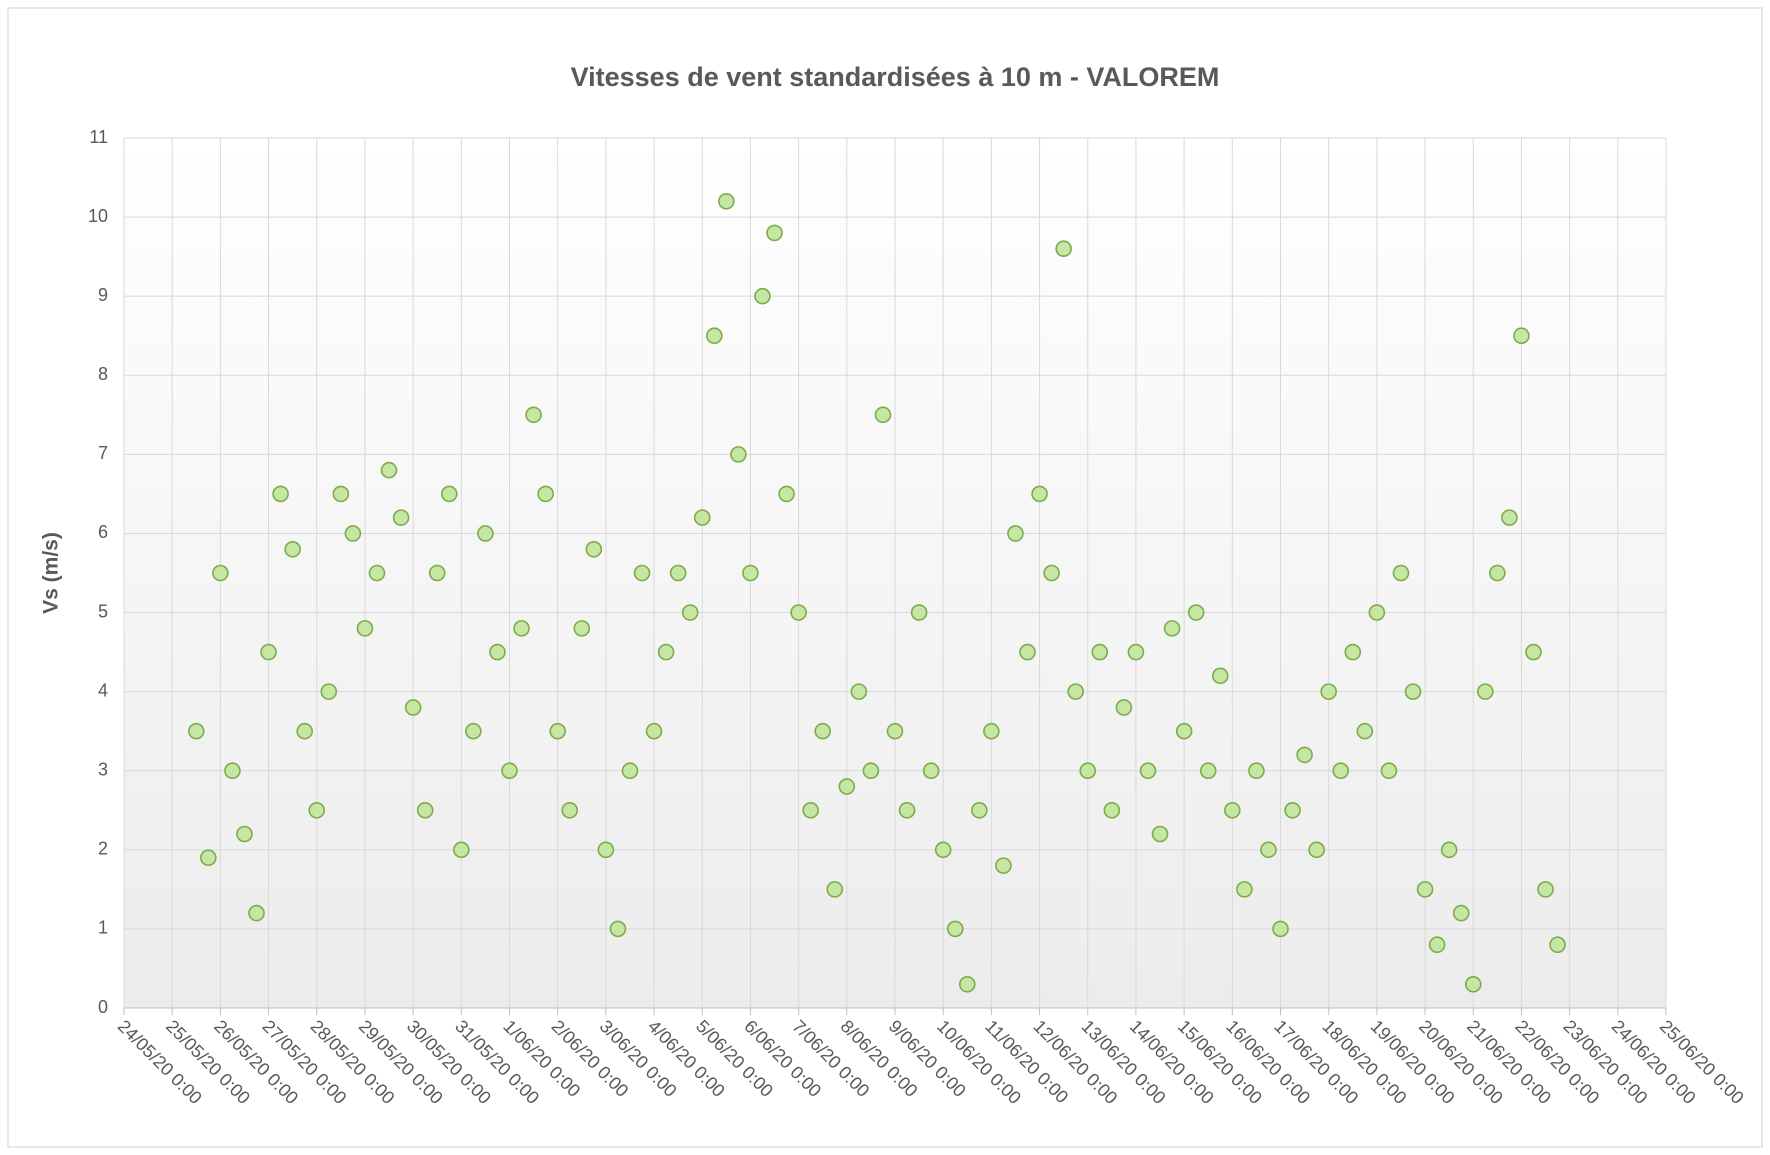  Describe the element at coordinates (103, 374) in the screenshot. I see `y-tick-label: 8` at that location.